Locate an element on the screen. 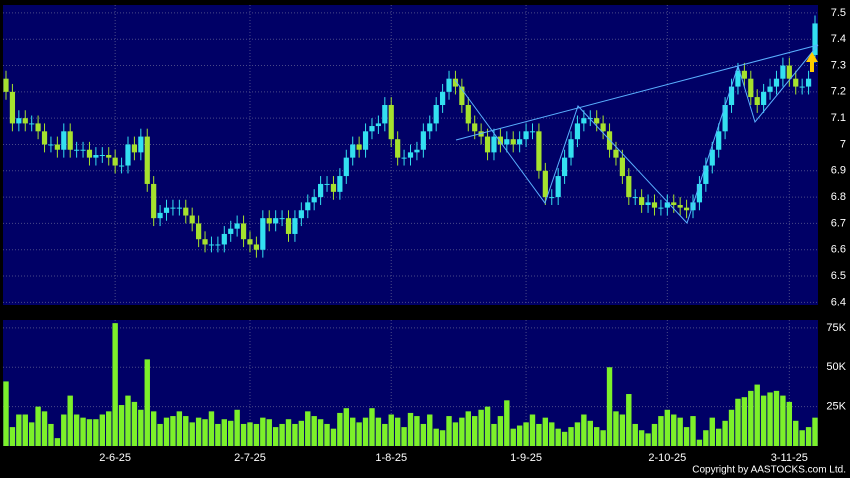 The width and height of the screenshot is (850, 478). copyright: Copyright by AASTOCKS.com Ltd. is located at coordinates (769, 470).